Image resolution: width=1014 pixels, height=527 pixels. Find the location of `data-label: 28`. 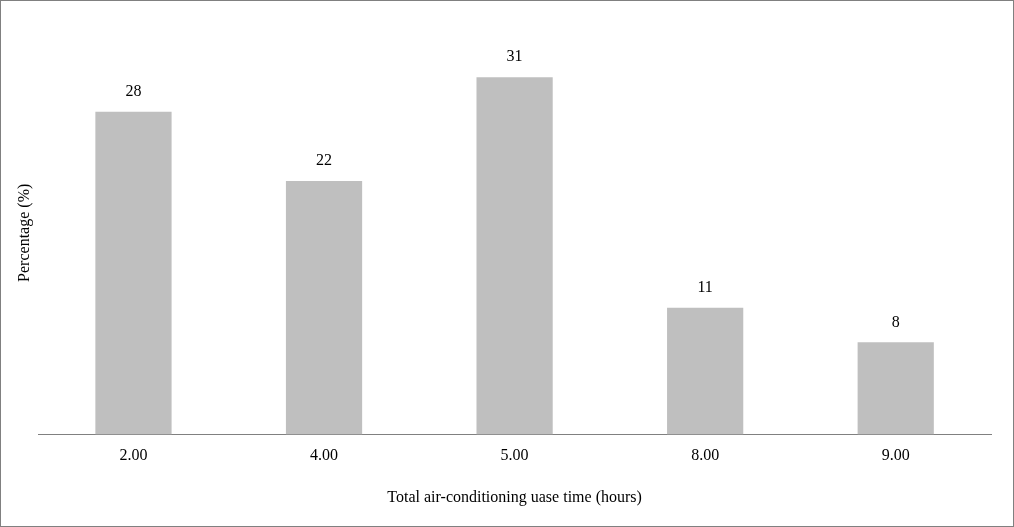

data-label: 28 is located at coordinates (133, 90).